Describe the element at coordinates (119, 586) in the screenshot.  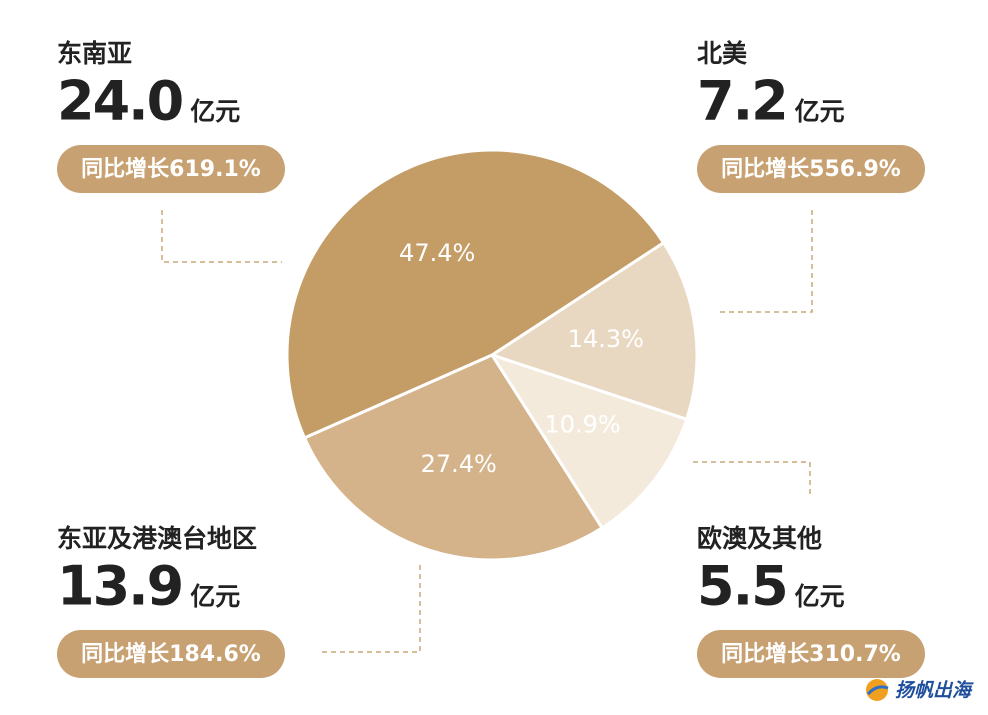
I see `amount-label: 13.9` at that location.